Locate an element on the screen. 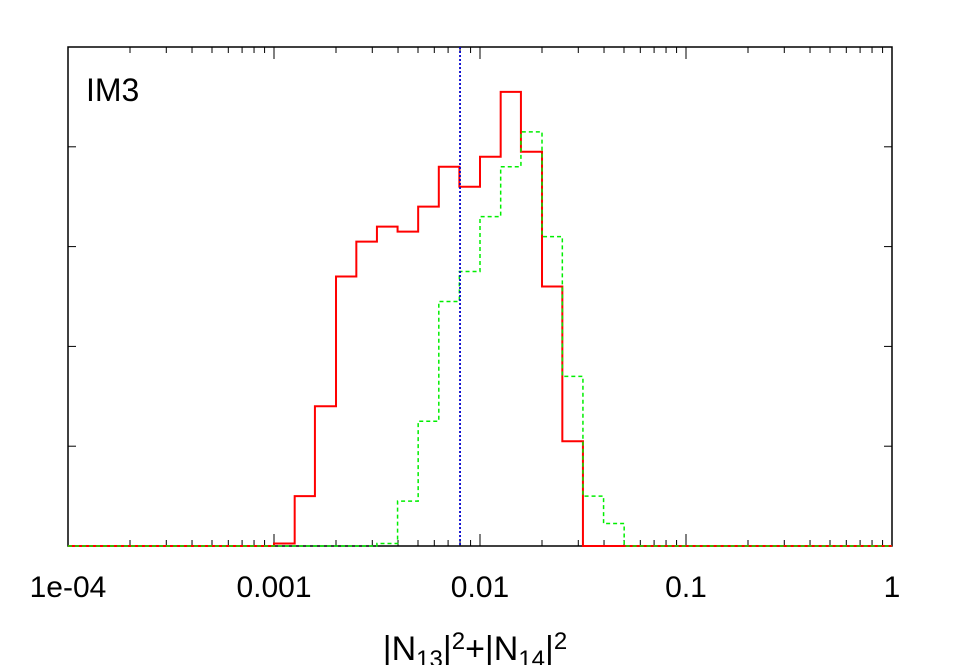 This screenshot has width=960, height=665. x-axis-label-part: |N is located at coordinates (399, 647).